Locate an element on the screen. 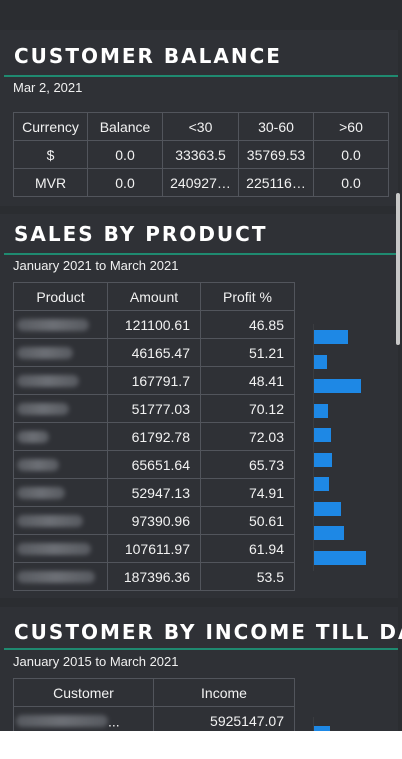 Image resolution: width=402 pixels, height=759 pixels. column-header: Amount is located at coordinates (154, 296).